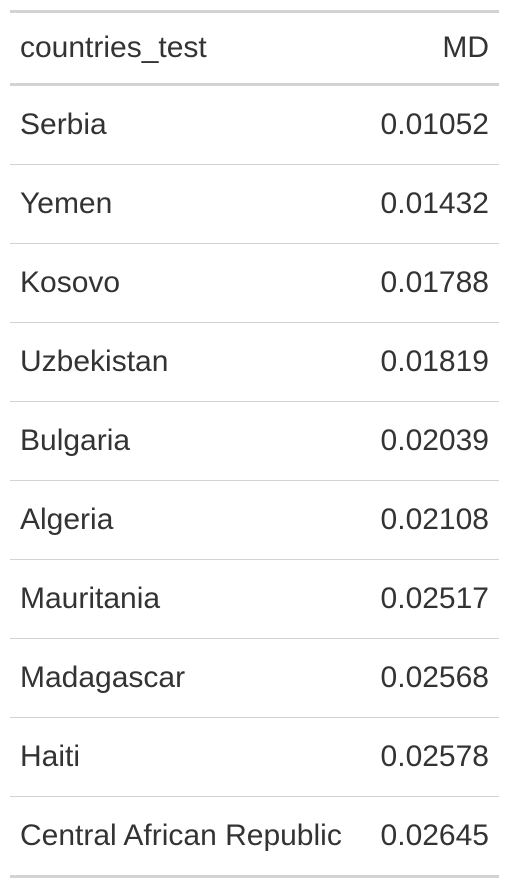  Describe the element at coordinates (190, 757) in the screenshot. I see `country-cell: Haiti` at that location.